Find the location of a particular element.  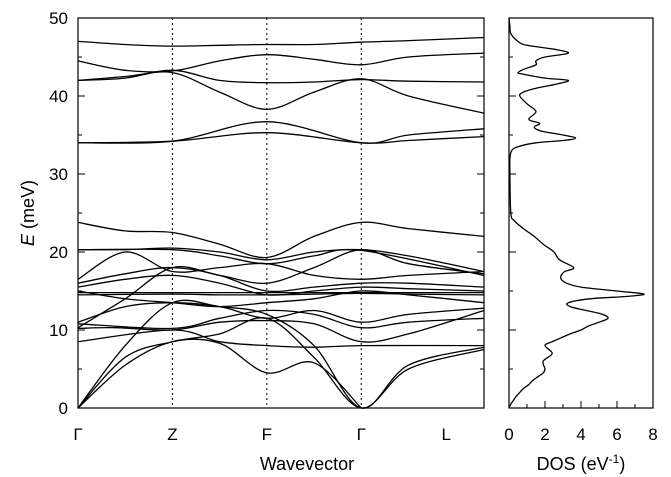

dos-tick-label: 4 is located at coordinates (580, 434).